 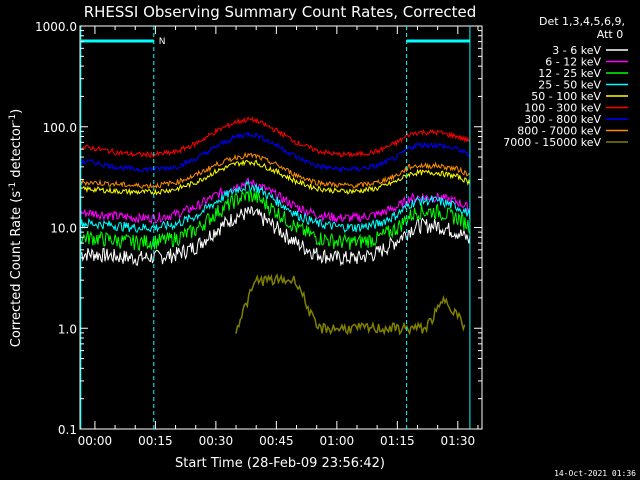 I want to click on legend-label: 800 - 7000 keV, so click(x=559, y=131).